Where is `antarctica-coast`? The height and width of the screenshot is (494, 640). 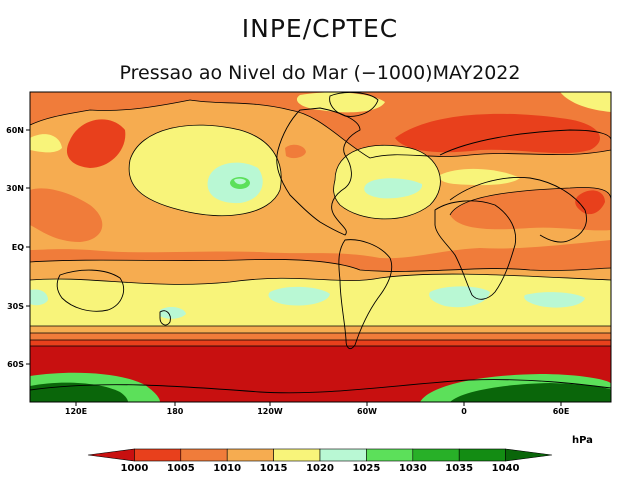 antarctica-coast is located at coordinates (320, 386).